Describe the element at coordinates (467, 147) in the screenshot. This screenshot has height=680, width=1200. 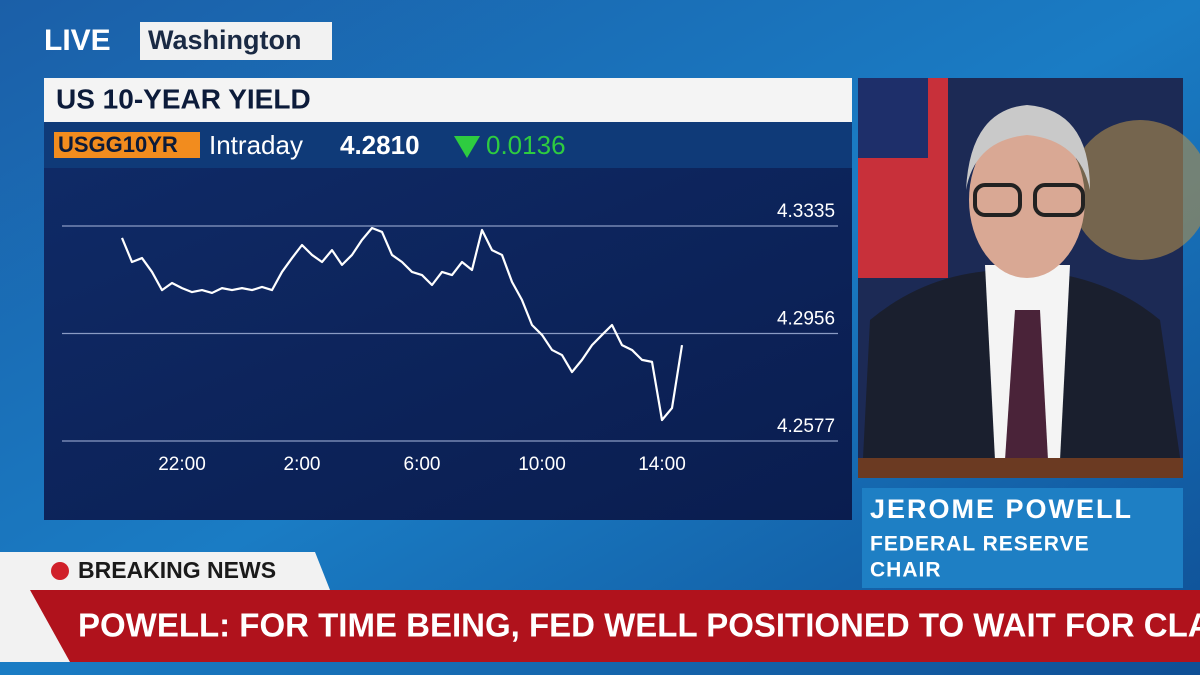
I see `change-arrow` at that location.